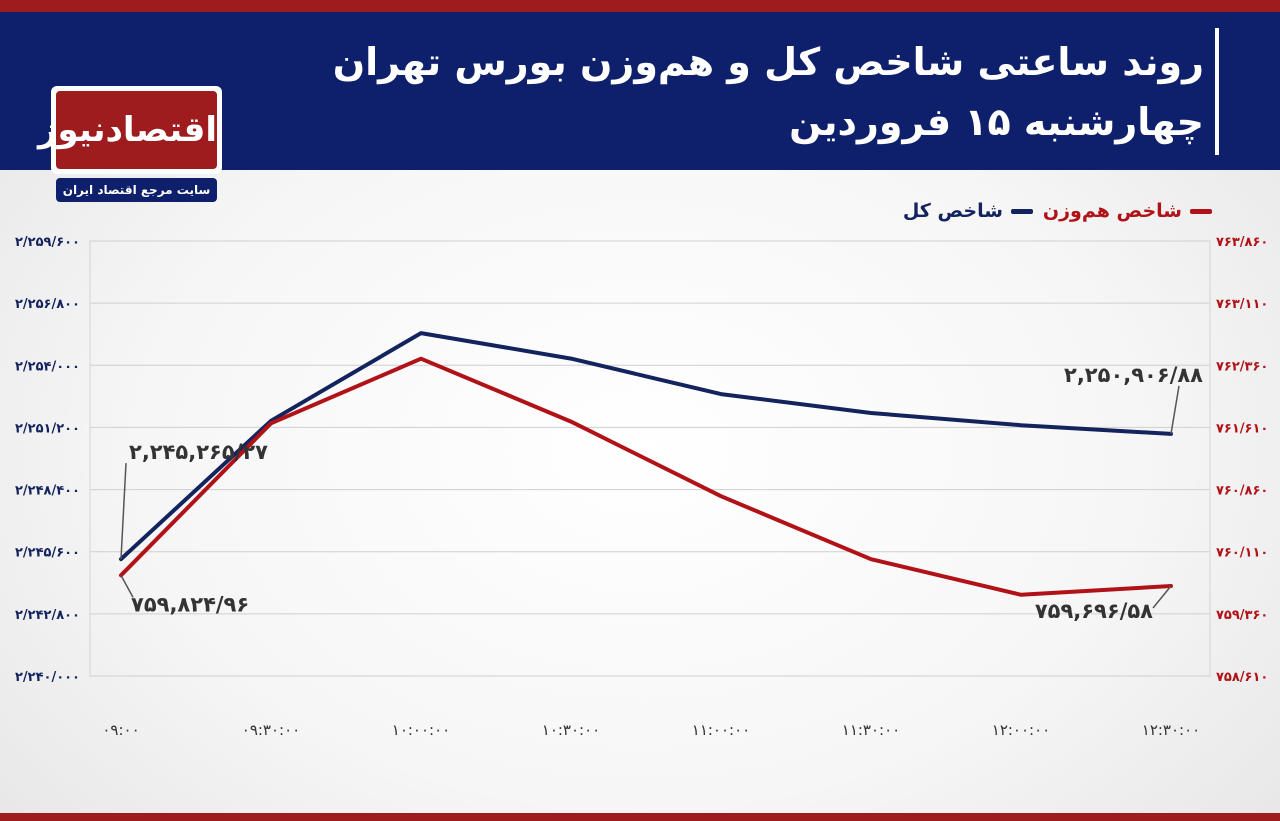 Image resolution: width=1280 pixels, height=821 pixels. Describe the element at coordinates (640, 817) in the screenshot. I see `bottom-accent-strip` at that location.